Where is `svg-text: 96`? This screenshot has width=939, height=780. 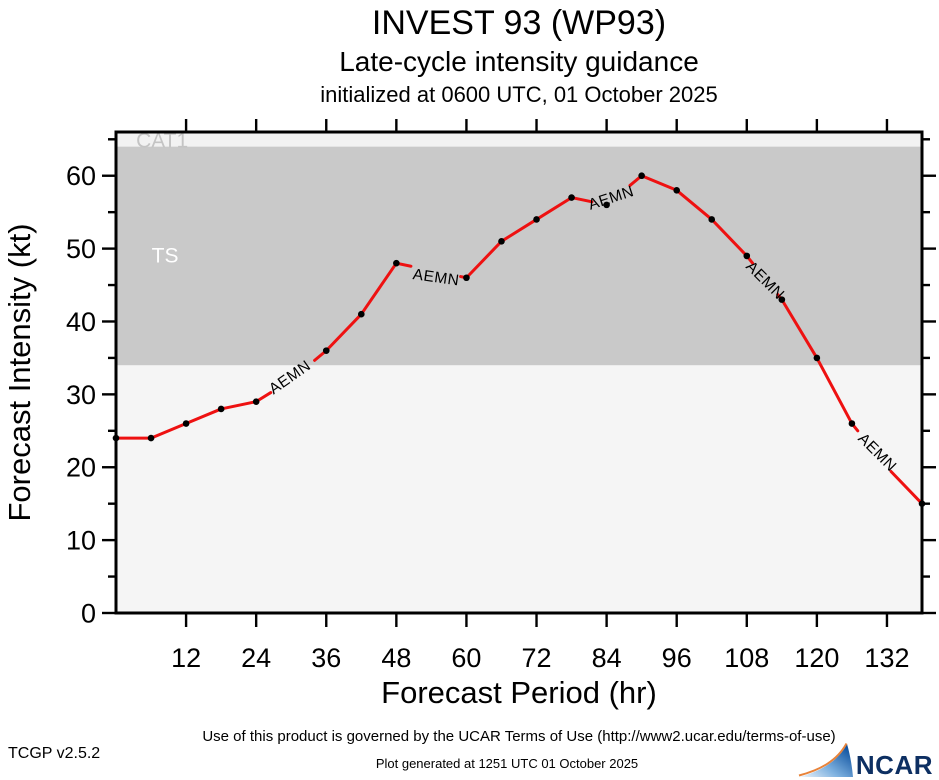
svg-text: 96 is located at coordinates (677, 658).